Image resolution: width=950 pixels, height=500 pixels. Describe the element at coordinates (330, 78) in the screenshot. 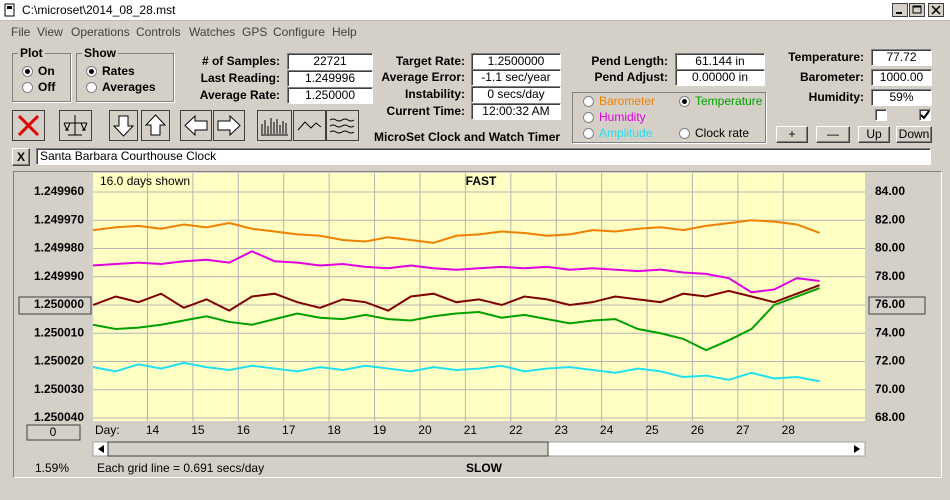

I see `field-value: 1.249996` at that location.